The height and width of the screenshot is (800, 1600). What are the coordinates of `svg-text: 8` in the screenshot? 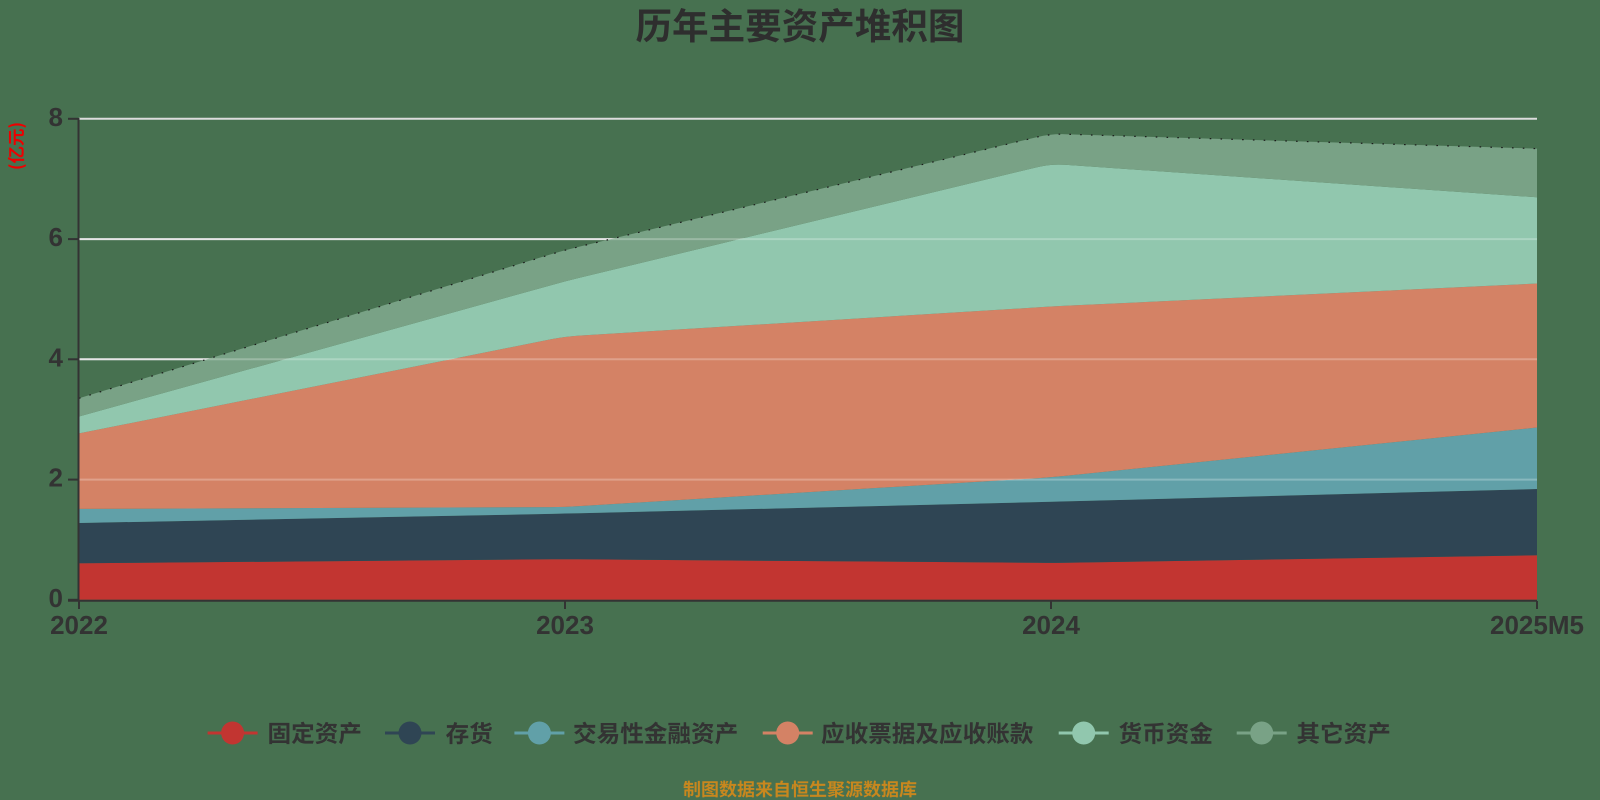 It's located at (56, 117).